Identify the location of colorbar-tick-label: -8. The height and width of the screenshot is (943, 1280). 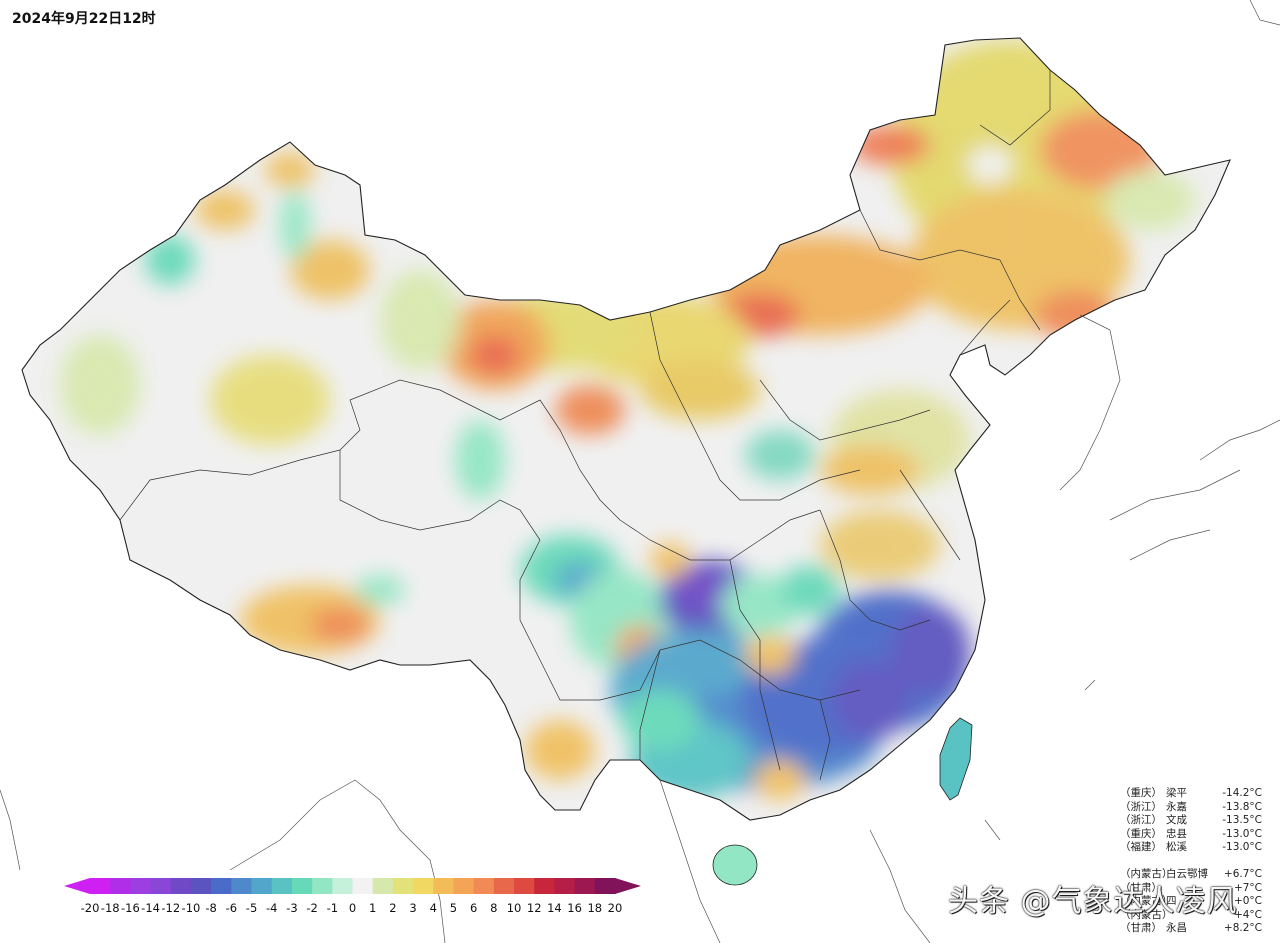
(211, 908).